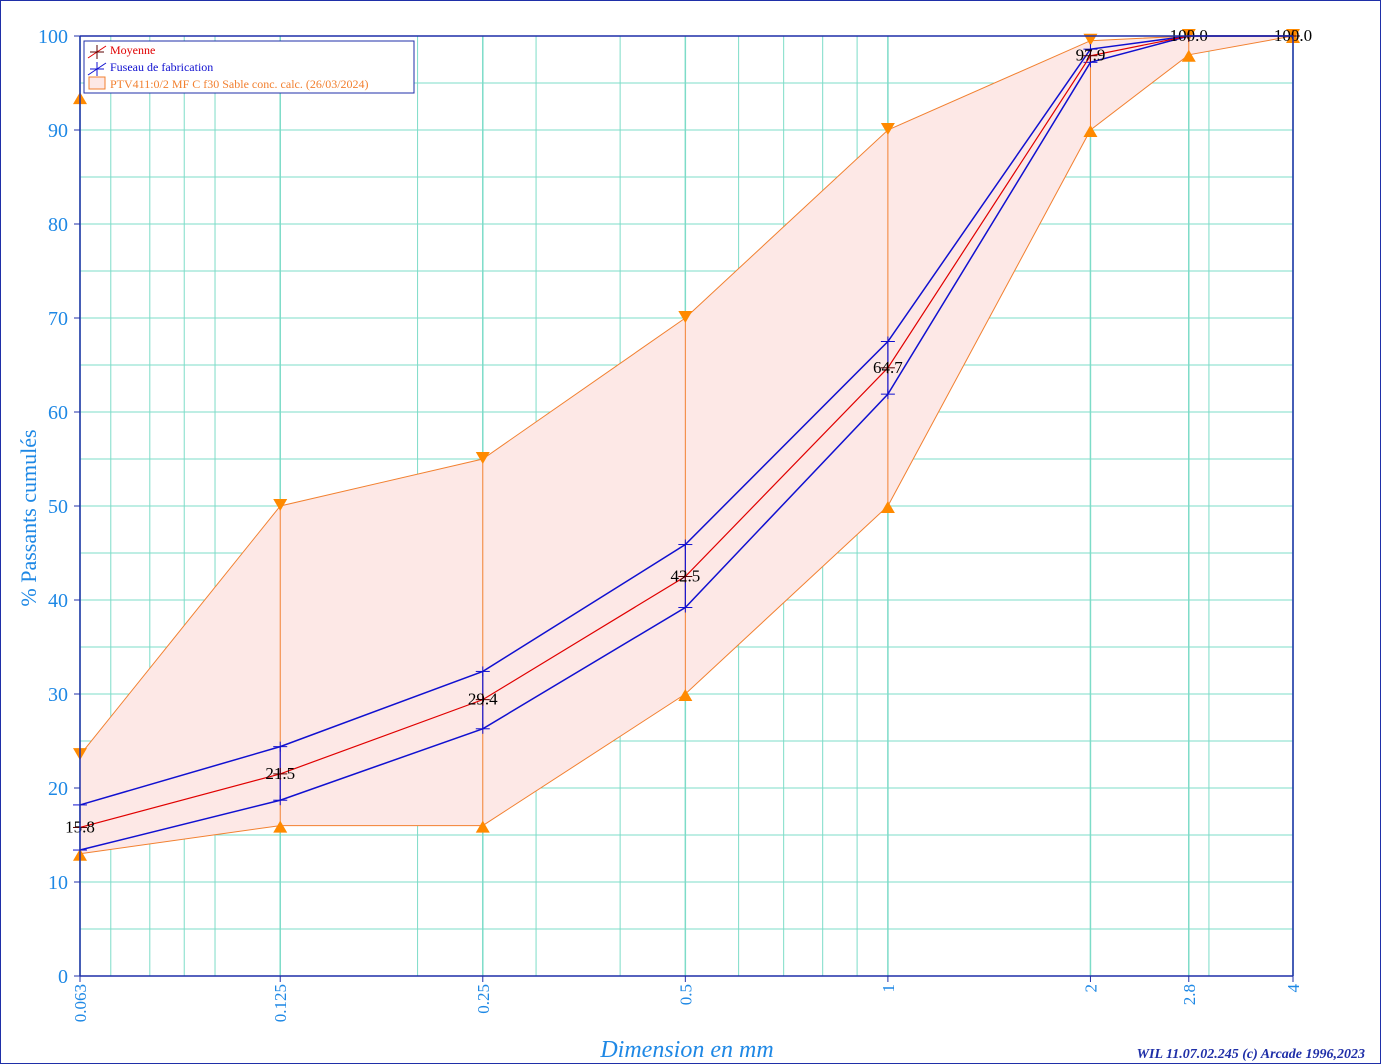 This screenshot has width=1381, height=1064. What do you see at coordinates (132, 50) in the screenshot?
I see `legend-label: Moyenne` at bounding box center [132, 50].